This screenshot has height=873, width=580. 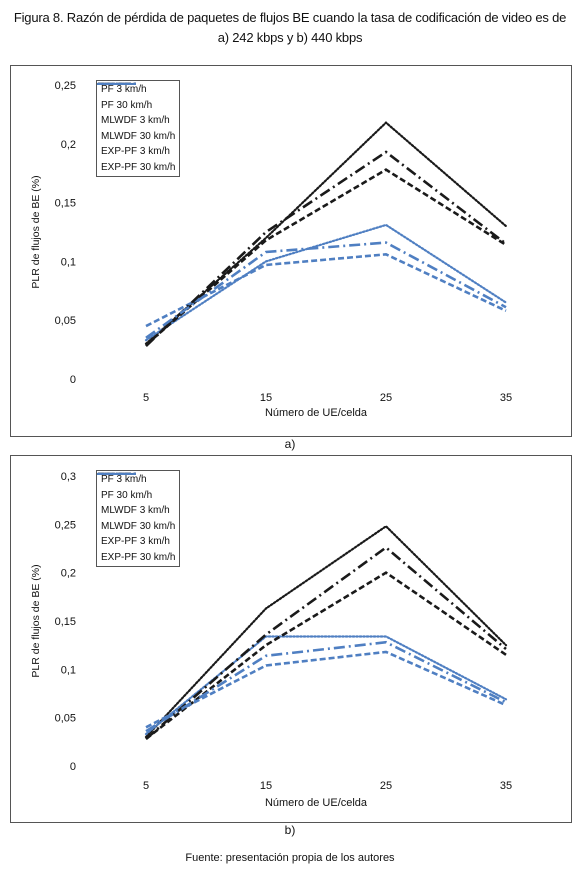 I want to click on chart-b-legend-label: PF 3 km/h, so click(x=124, y=480).